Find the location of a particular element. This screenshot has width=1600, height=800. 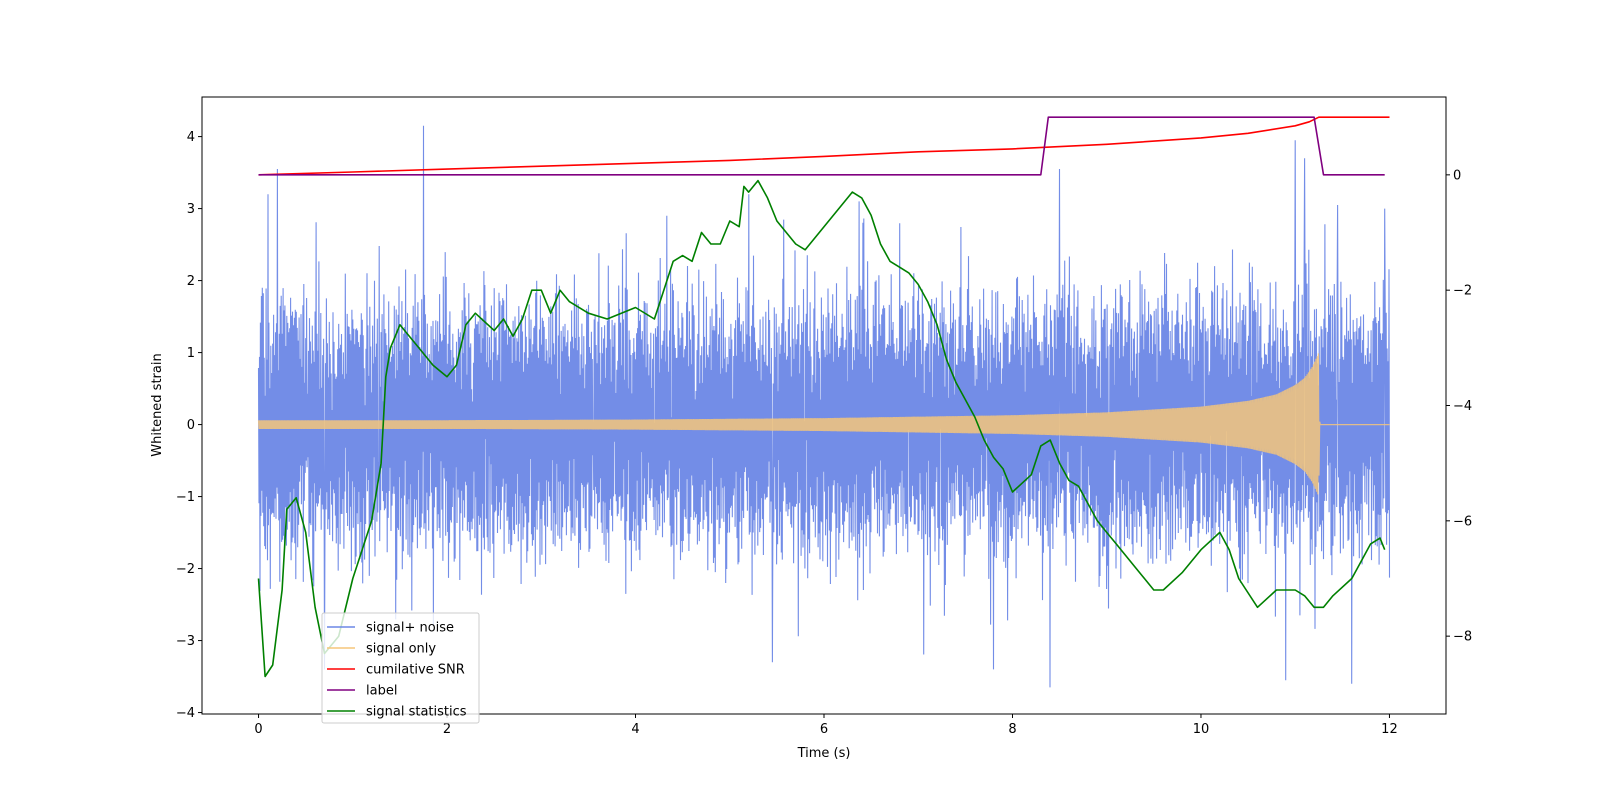

y2-tick-label: −4 is located at coordinates (1462, 406).